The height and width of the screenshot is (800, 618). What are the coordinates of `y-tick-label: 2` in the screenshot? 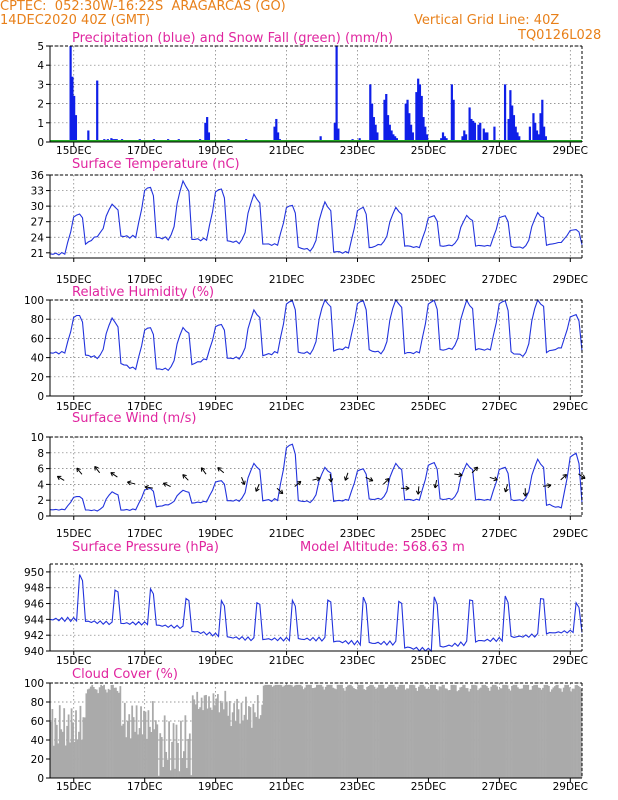 It's located at (40, 501).